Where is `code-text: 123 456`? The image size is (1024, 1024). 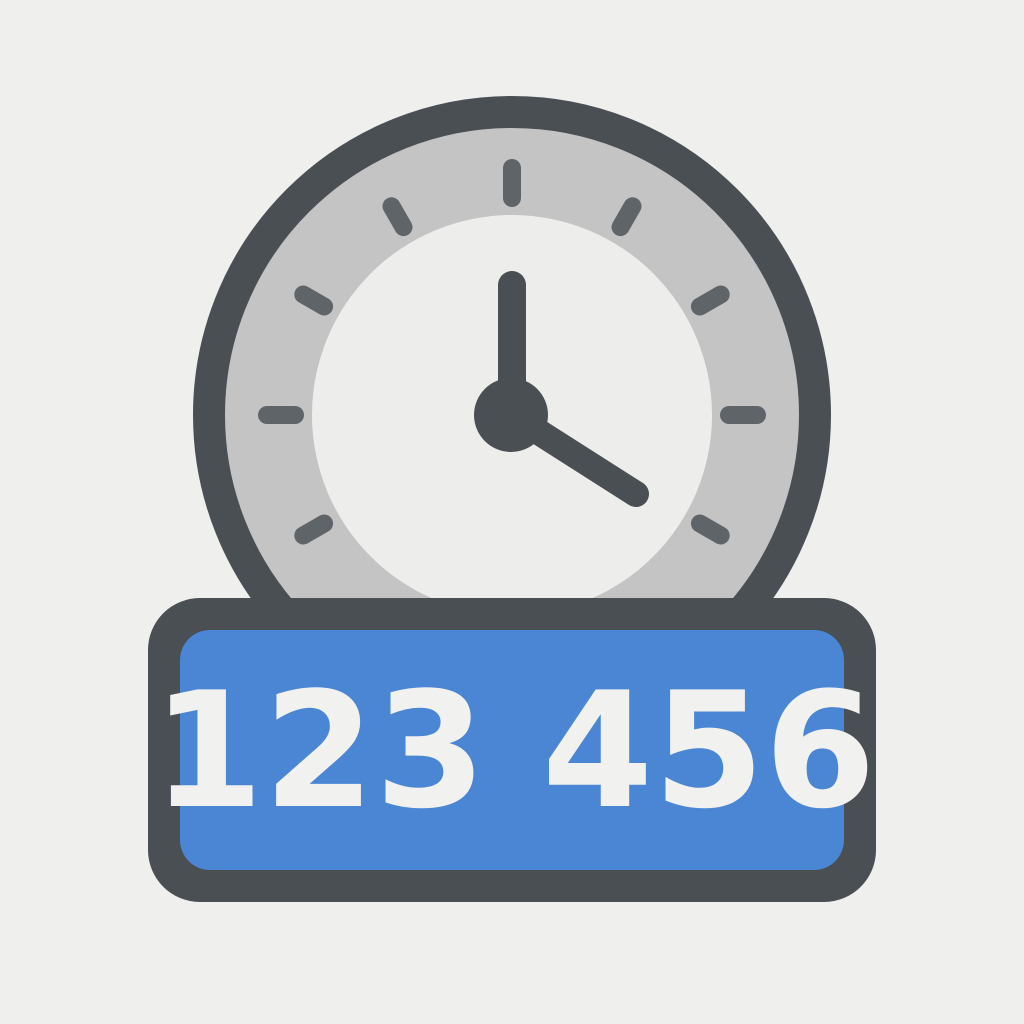
code-text: 123 456 is located at coordinates (514, 750).